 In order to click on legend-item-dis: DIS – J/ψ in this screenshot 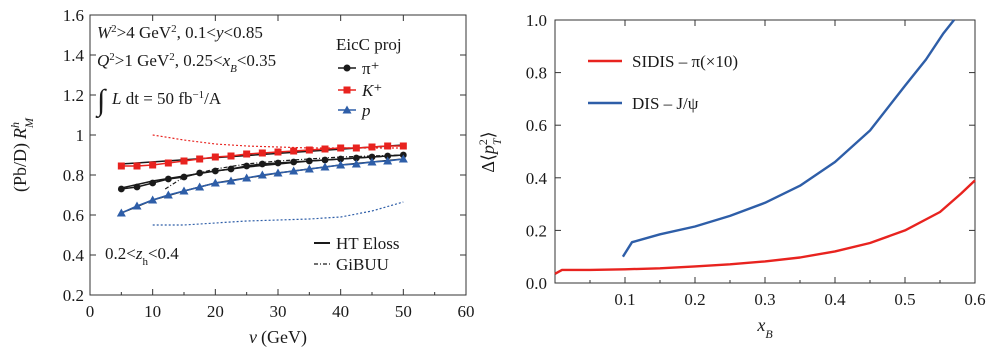, I will do `click(643, 103)`.